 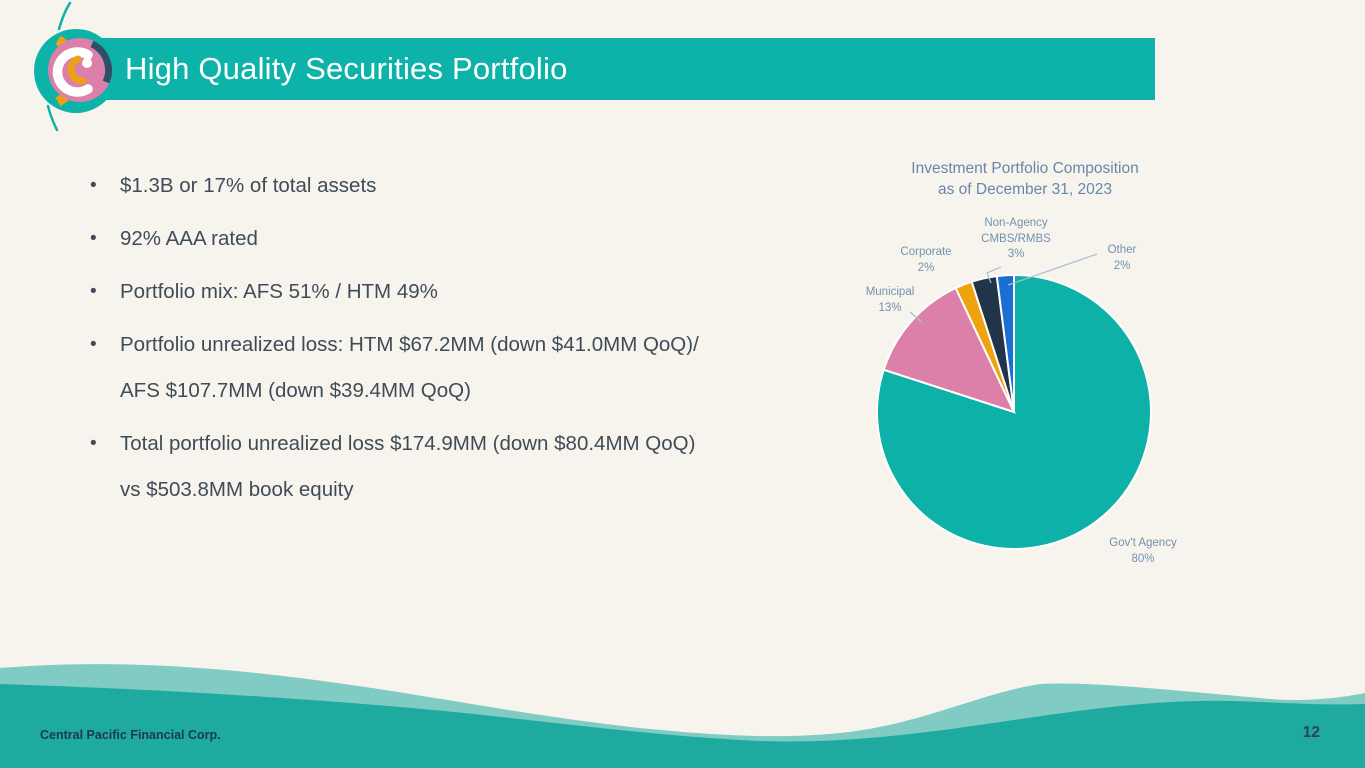 What do you see at coordinates (949, 350) in the screenshot?
I see `pie-slice-municipal` at bounding box center [949, 350].